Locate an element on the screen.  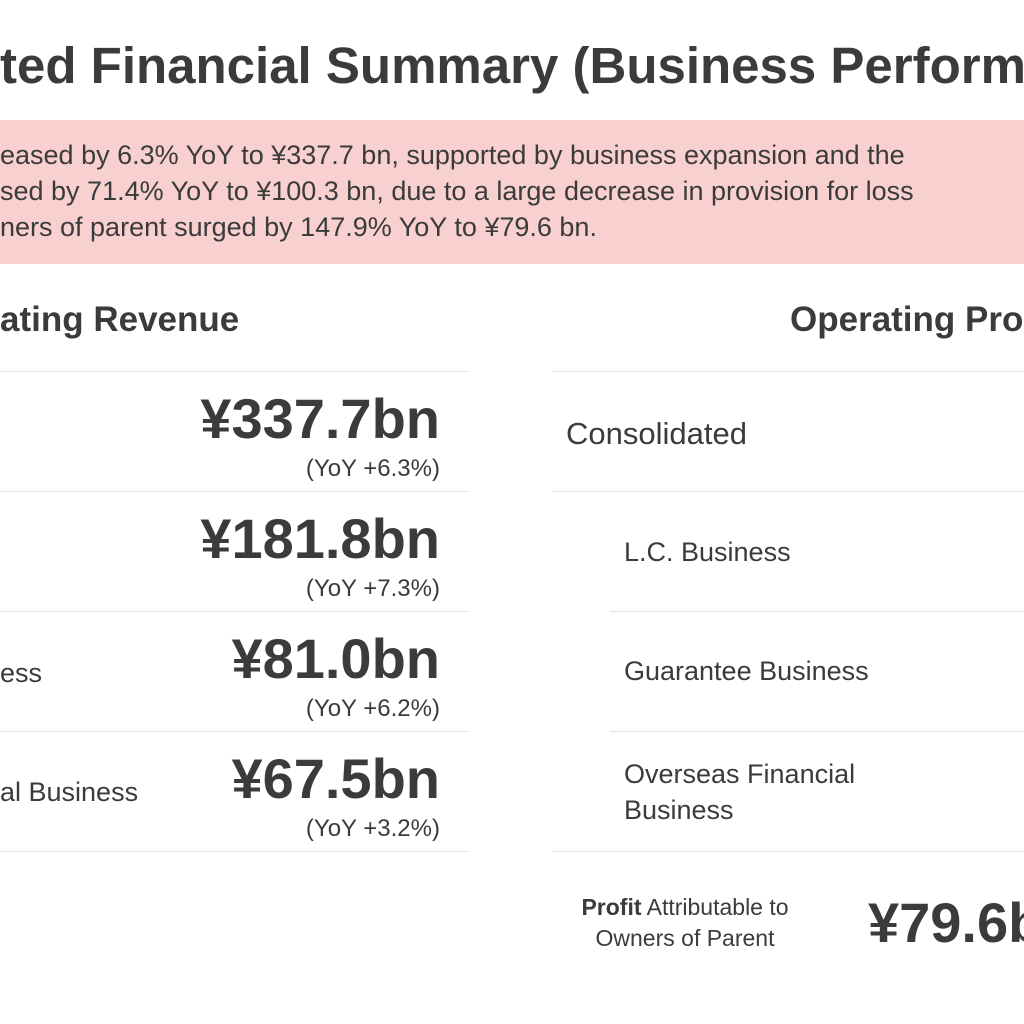
profit-row-label: Guarantee Business is located at coordinates (746, 671).